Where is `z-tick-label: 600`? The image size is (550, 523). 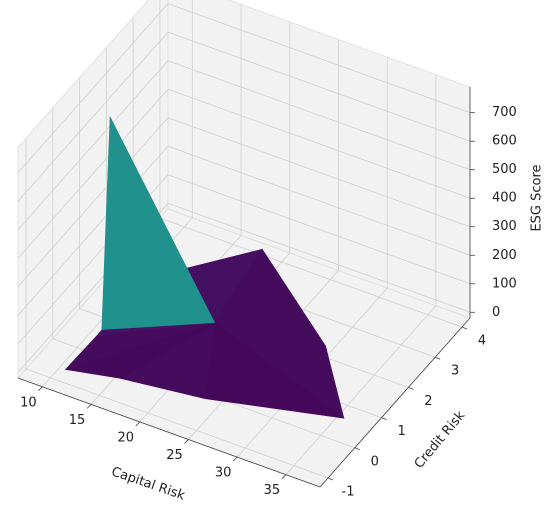
z-tick-label: 600 is located at coordinates (504, 141).